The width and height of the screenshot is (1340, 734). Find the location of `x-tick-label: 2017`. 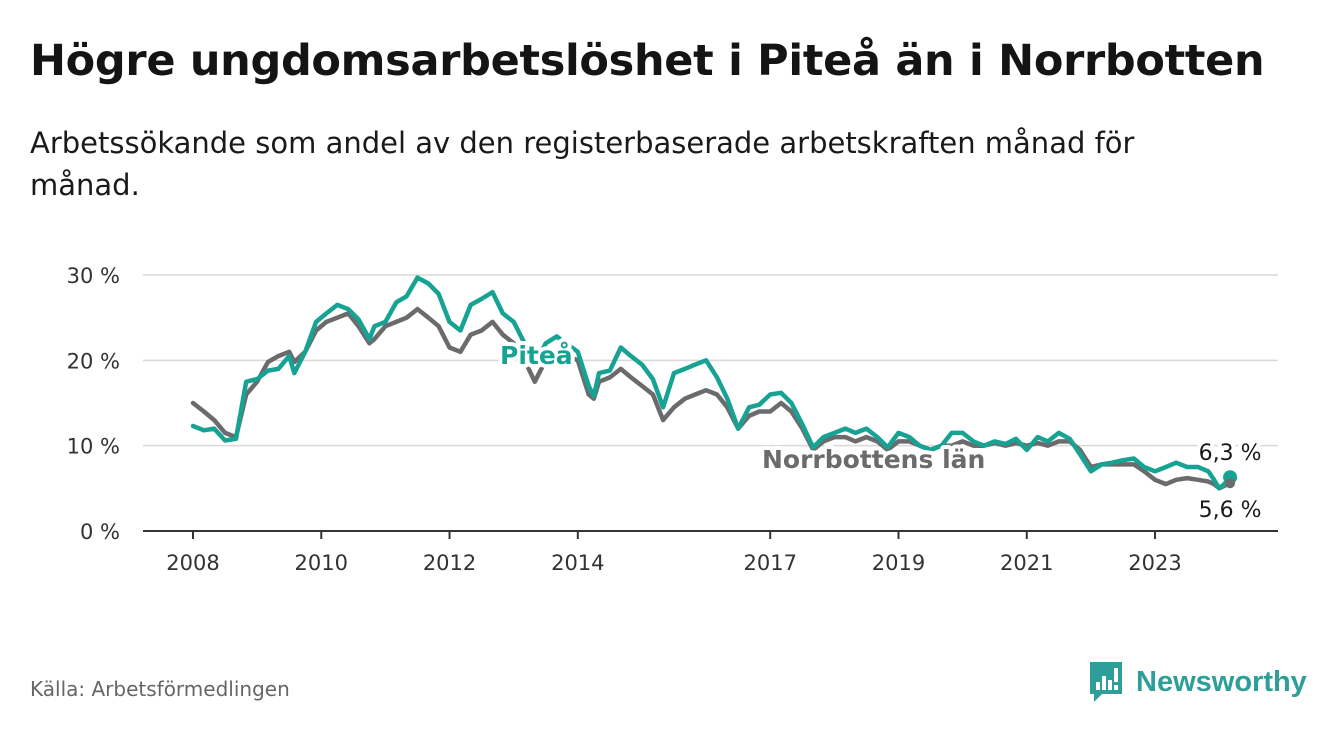

x-tick-label: 2017 is located at coordinates (769, 563).